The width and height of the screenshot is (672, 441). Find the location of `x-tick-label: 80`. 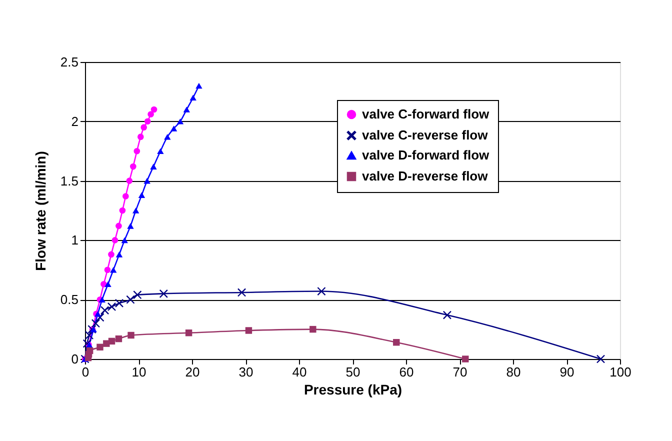

x-tick-label: 80 is located at coordinates (513, 372).